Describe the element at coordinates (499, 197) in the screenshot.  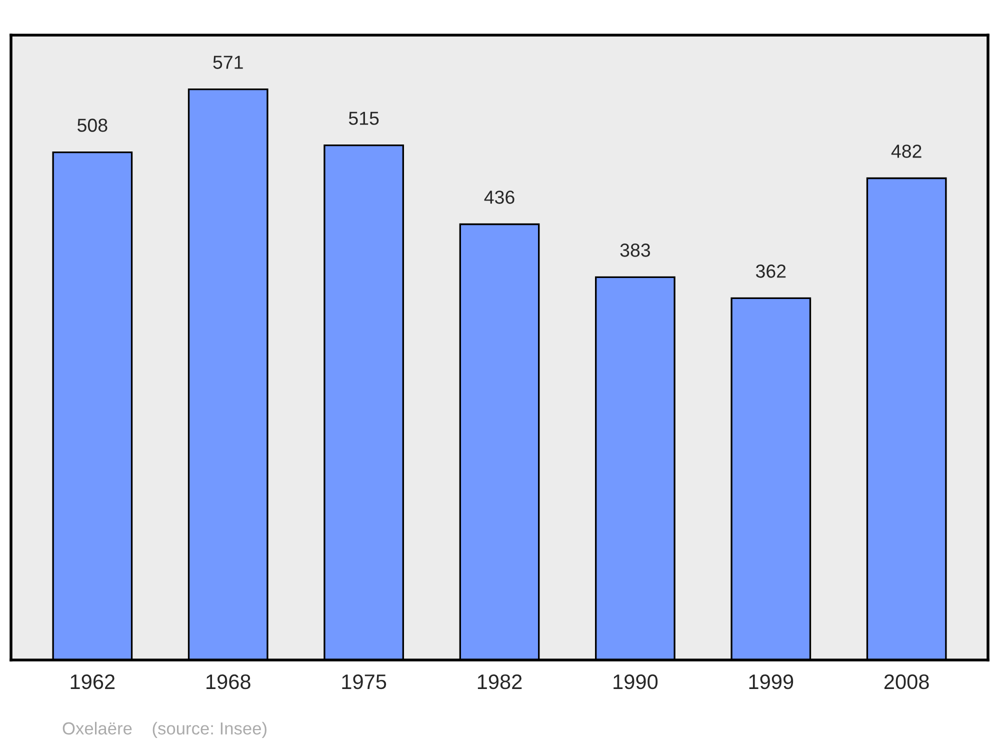
I see `data-label: 436` at that location.